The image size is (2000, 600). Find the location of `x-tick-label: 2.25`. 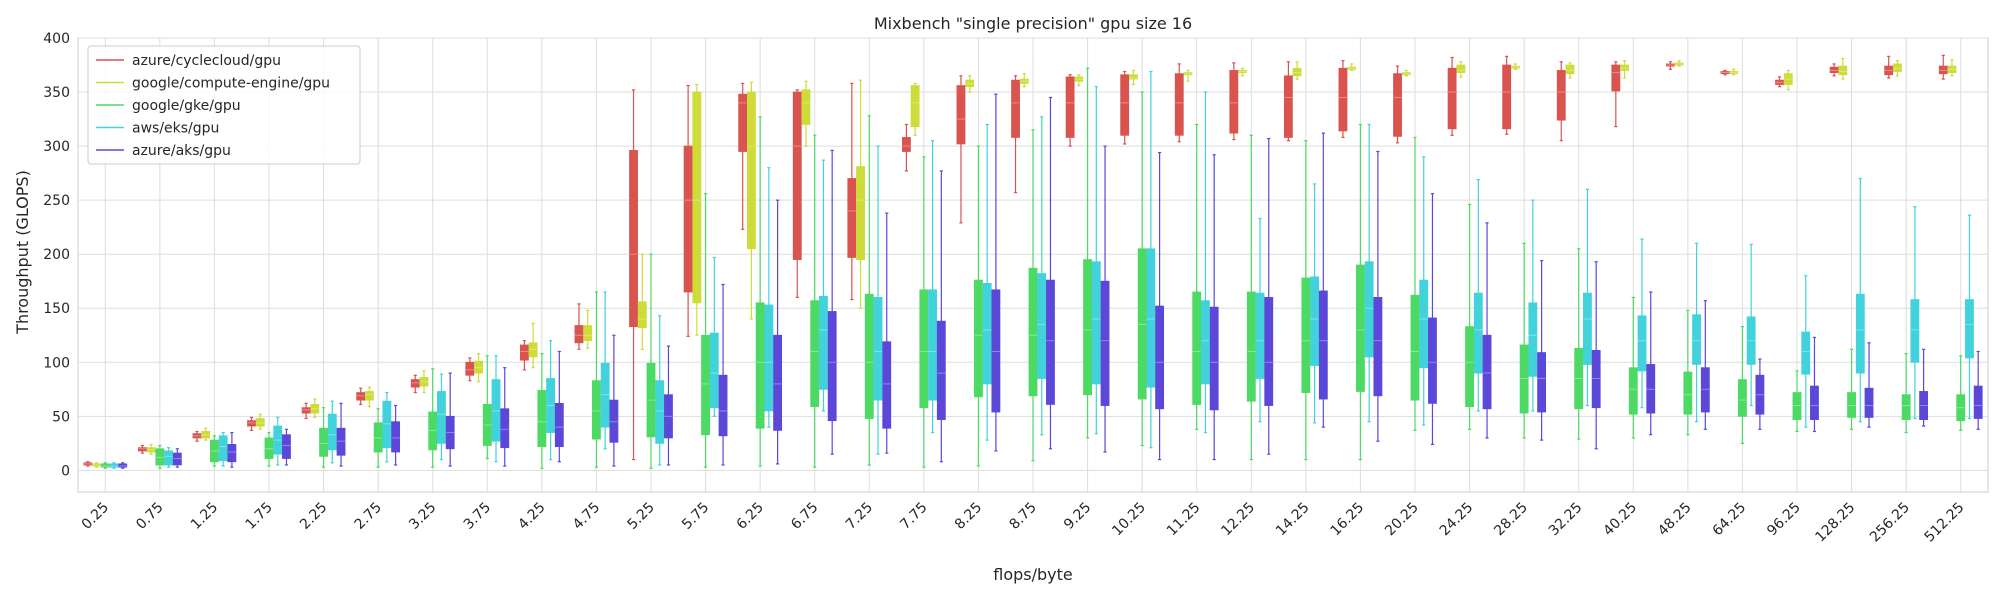

x-tick-label: 2.25 is located at coordinates (313, 516).